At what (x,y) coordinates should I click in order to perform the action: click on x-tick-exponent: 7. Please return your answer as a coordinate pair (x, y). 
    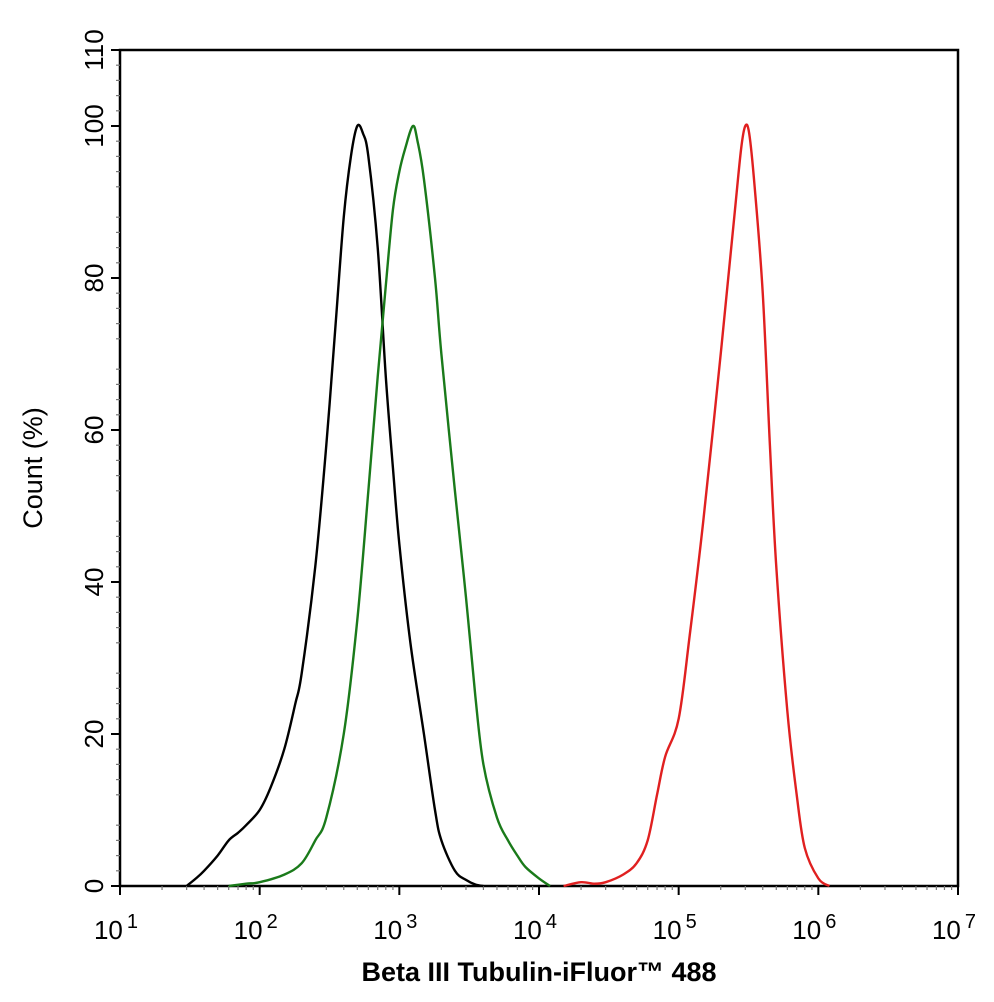
    Looking at the image, I should click on (970, 922).